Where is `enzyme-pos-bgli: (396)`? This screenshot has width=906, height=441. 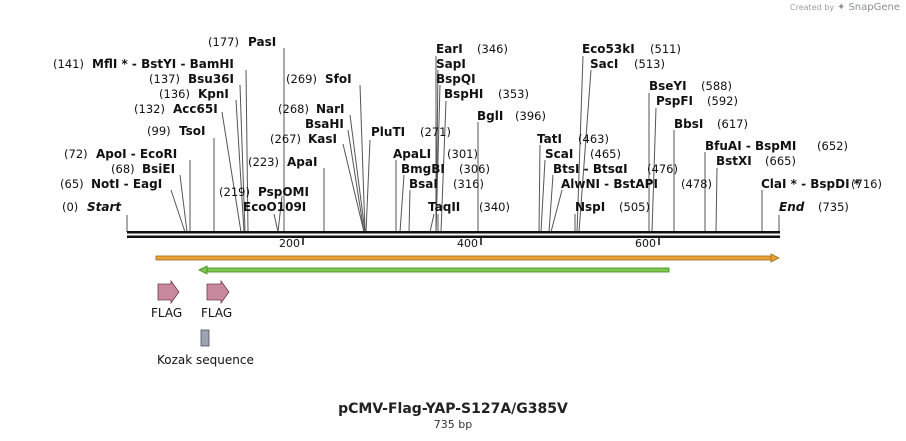
enzyme-pos-bgli: (396) is located at coordinates (530, 116).